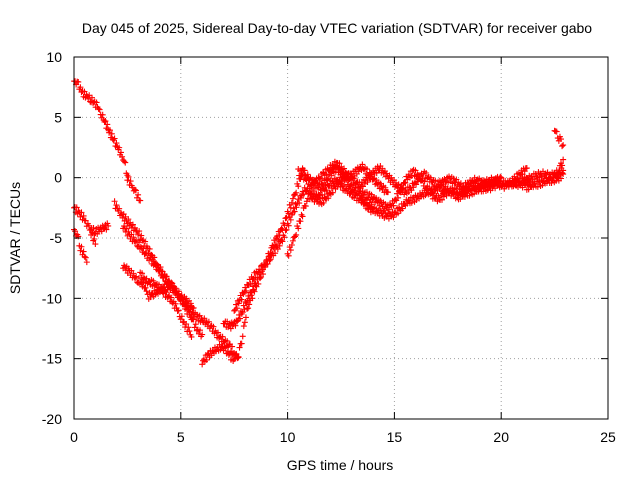  I want to click on y-tick-label: -20, so click(52, 419).